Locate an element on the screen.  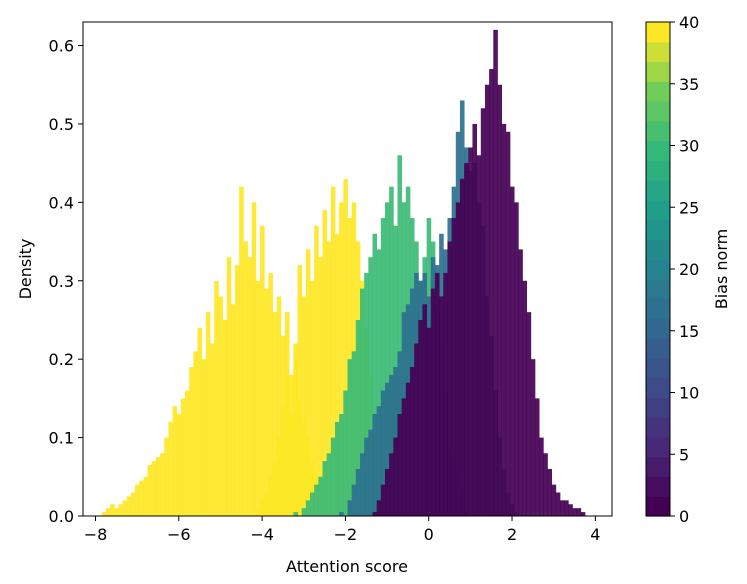
x-tick-label: 0 is located at coordinates (429, 534).